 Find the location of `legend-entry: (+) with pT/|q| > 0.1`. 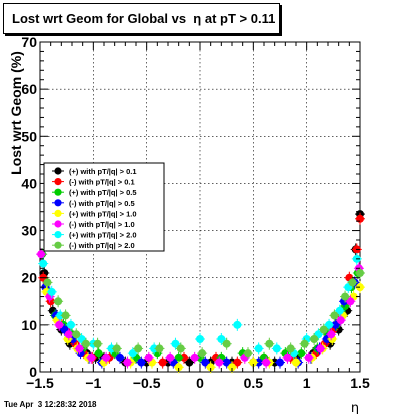

legend-entry: (+) with pT/|q| > 0.1 is located at coordinates (103, 171).